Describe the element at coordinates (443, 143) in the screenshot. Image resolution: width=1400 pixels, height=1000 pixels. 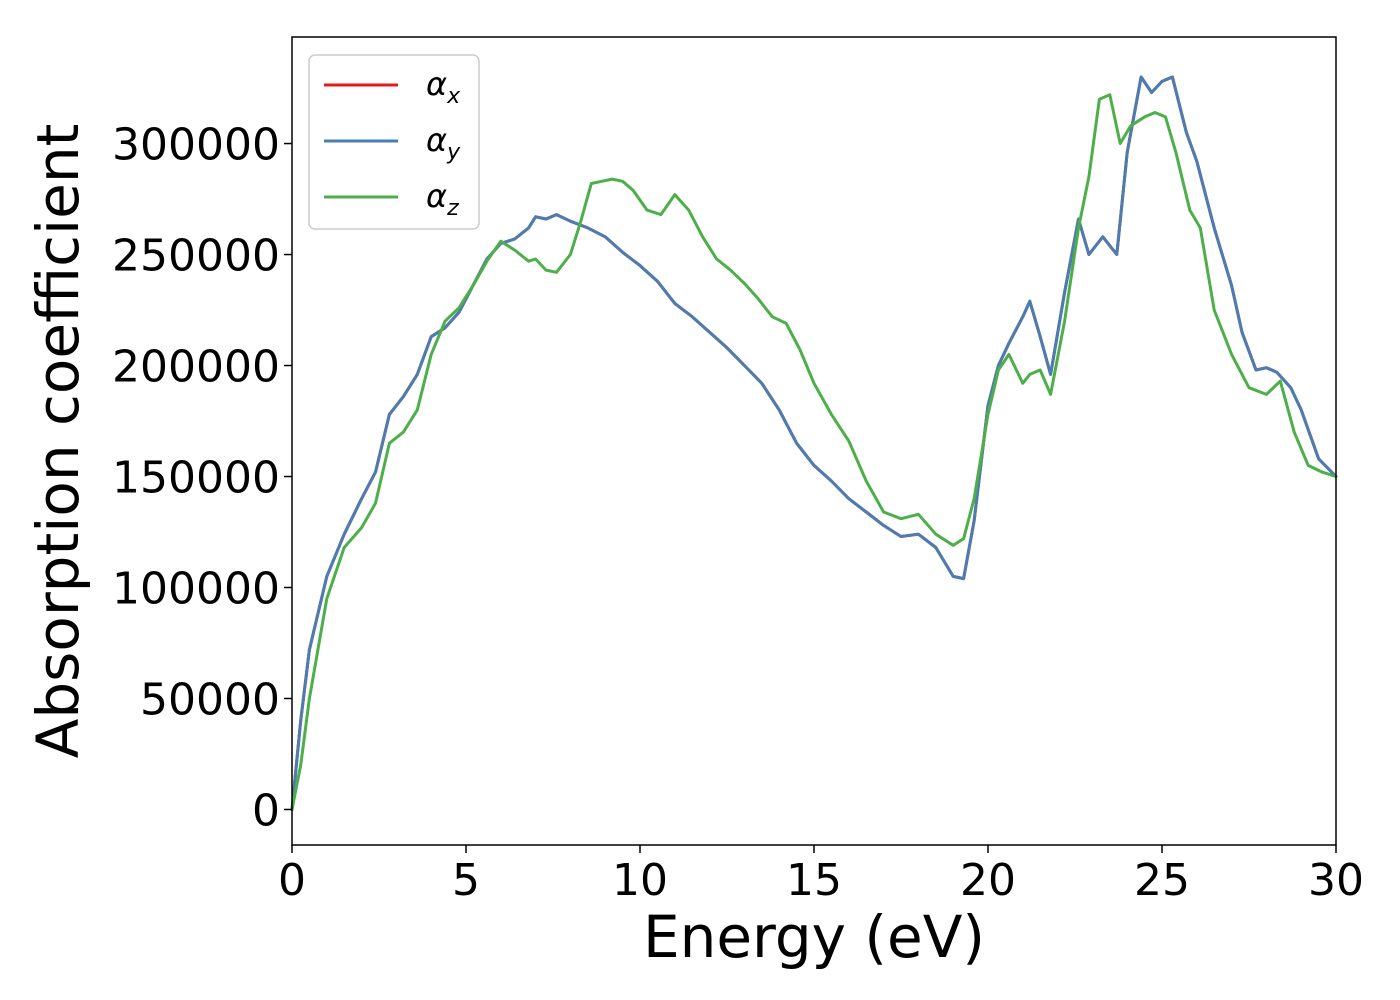
I see `legend-label-y: αy` at that location.